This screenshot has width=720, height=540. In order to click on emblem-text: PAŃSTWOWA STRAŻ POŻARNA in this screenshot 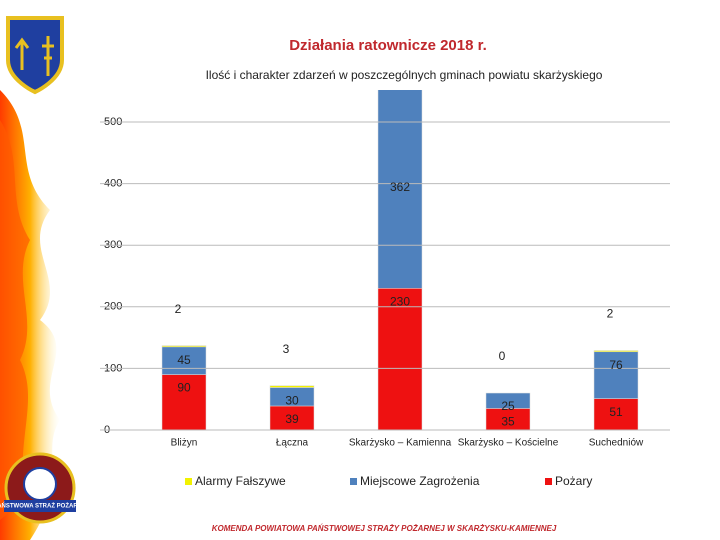, I will do `click(43, 506)`.